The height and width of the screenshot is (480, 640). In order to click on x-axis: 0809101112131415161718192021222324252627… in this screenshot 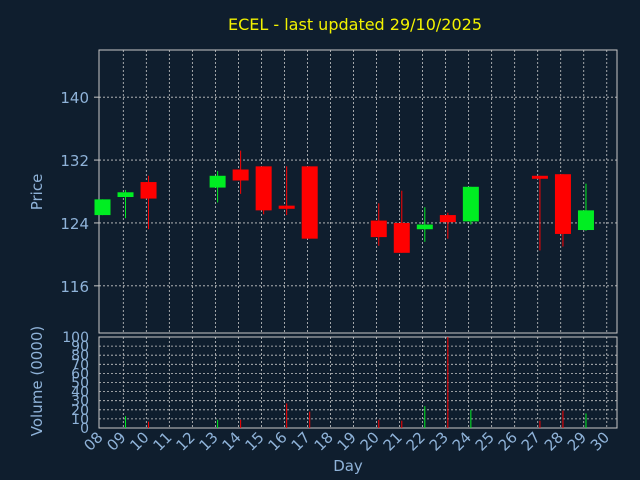, I will do `click(346, 441)`.